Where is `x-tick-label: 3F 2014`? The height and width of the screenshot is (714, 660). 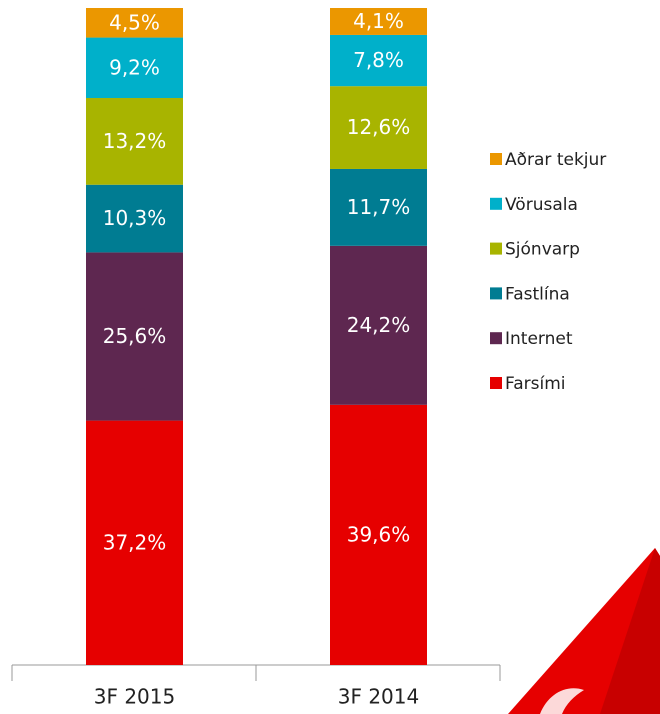
x-tick-label: 3F 2014 is located at coordinates (378, 697).